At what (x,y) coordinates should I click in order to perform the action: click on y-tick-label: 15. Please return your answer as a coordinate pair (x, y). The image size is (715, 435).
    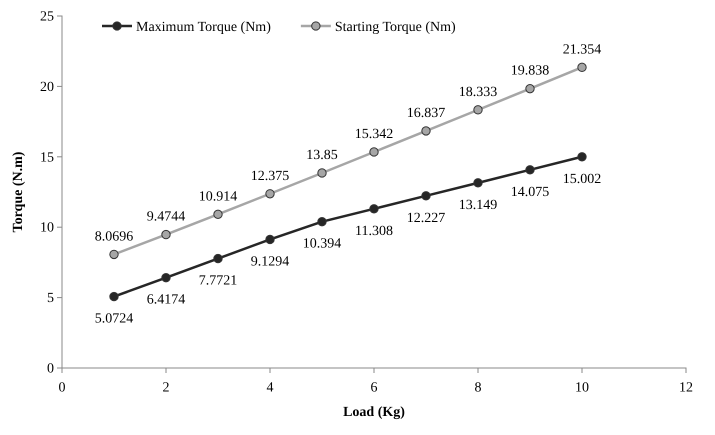
    Looking at the image, I should click on (47, 158).